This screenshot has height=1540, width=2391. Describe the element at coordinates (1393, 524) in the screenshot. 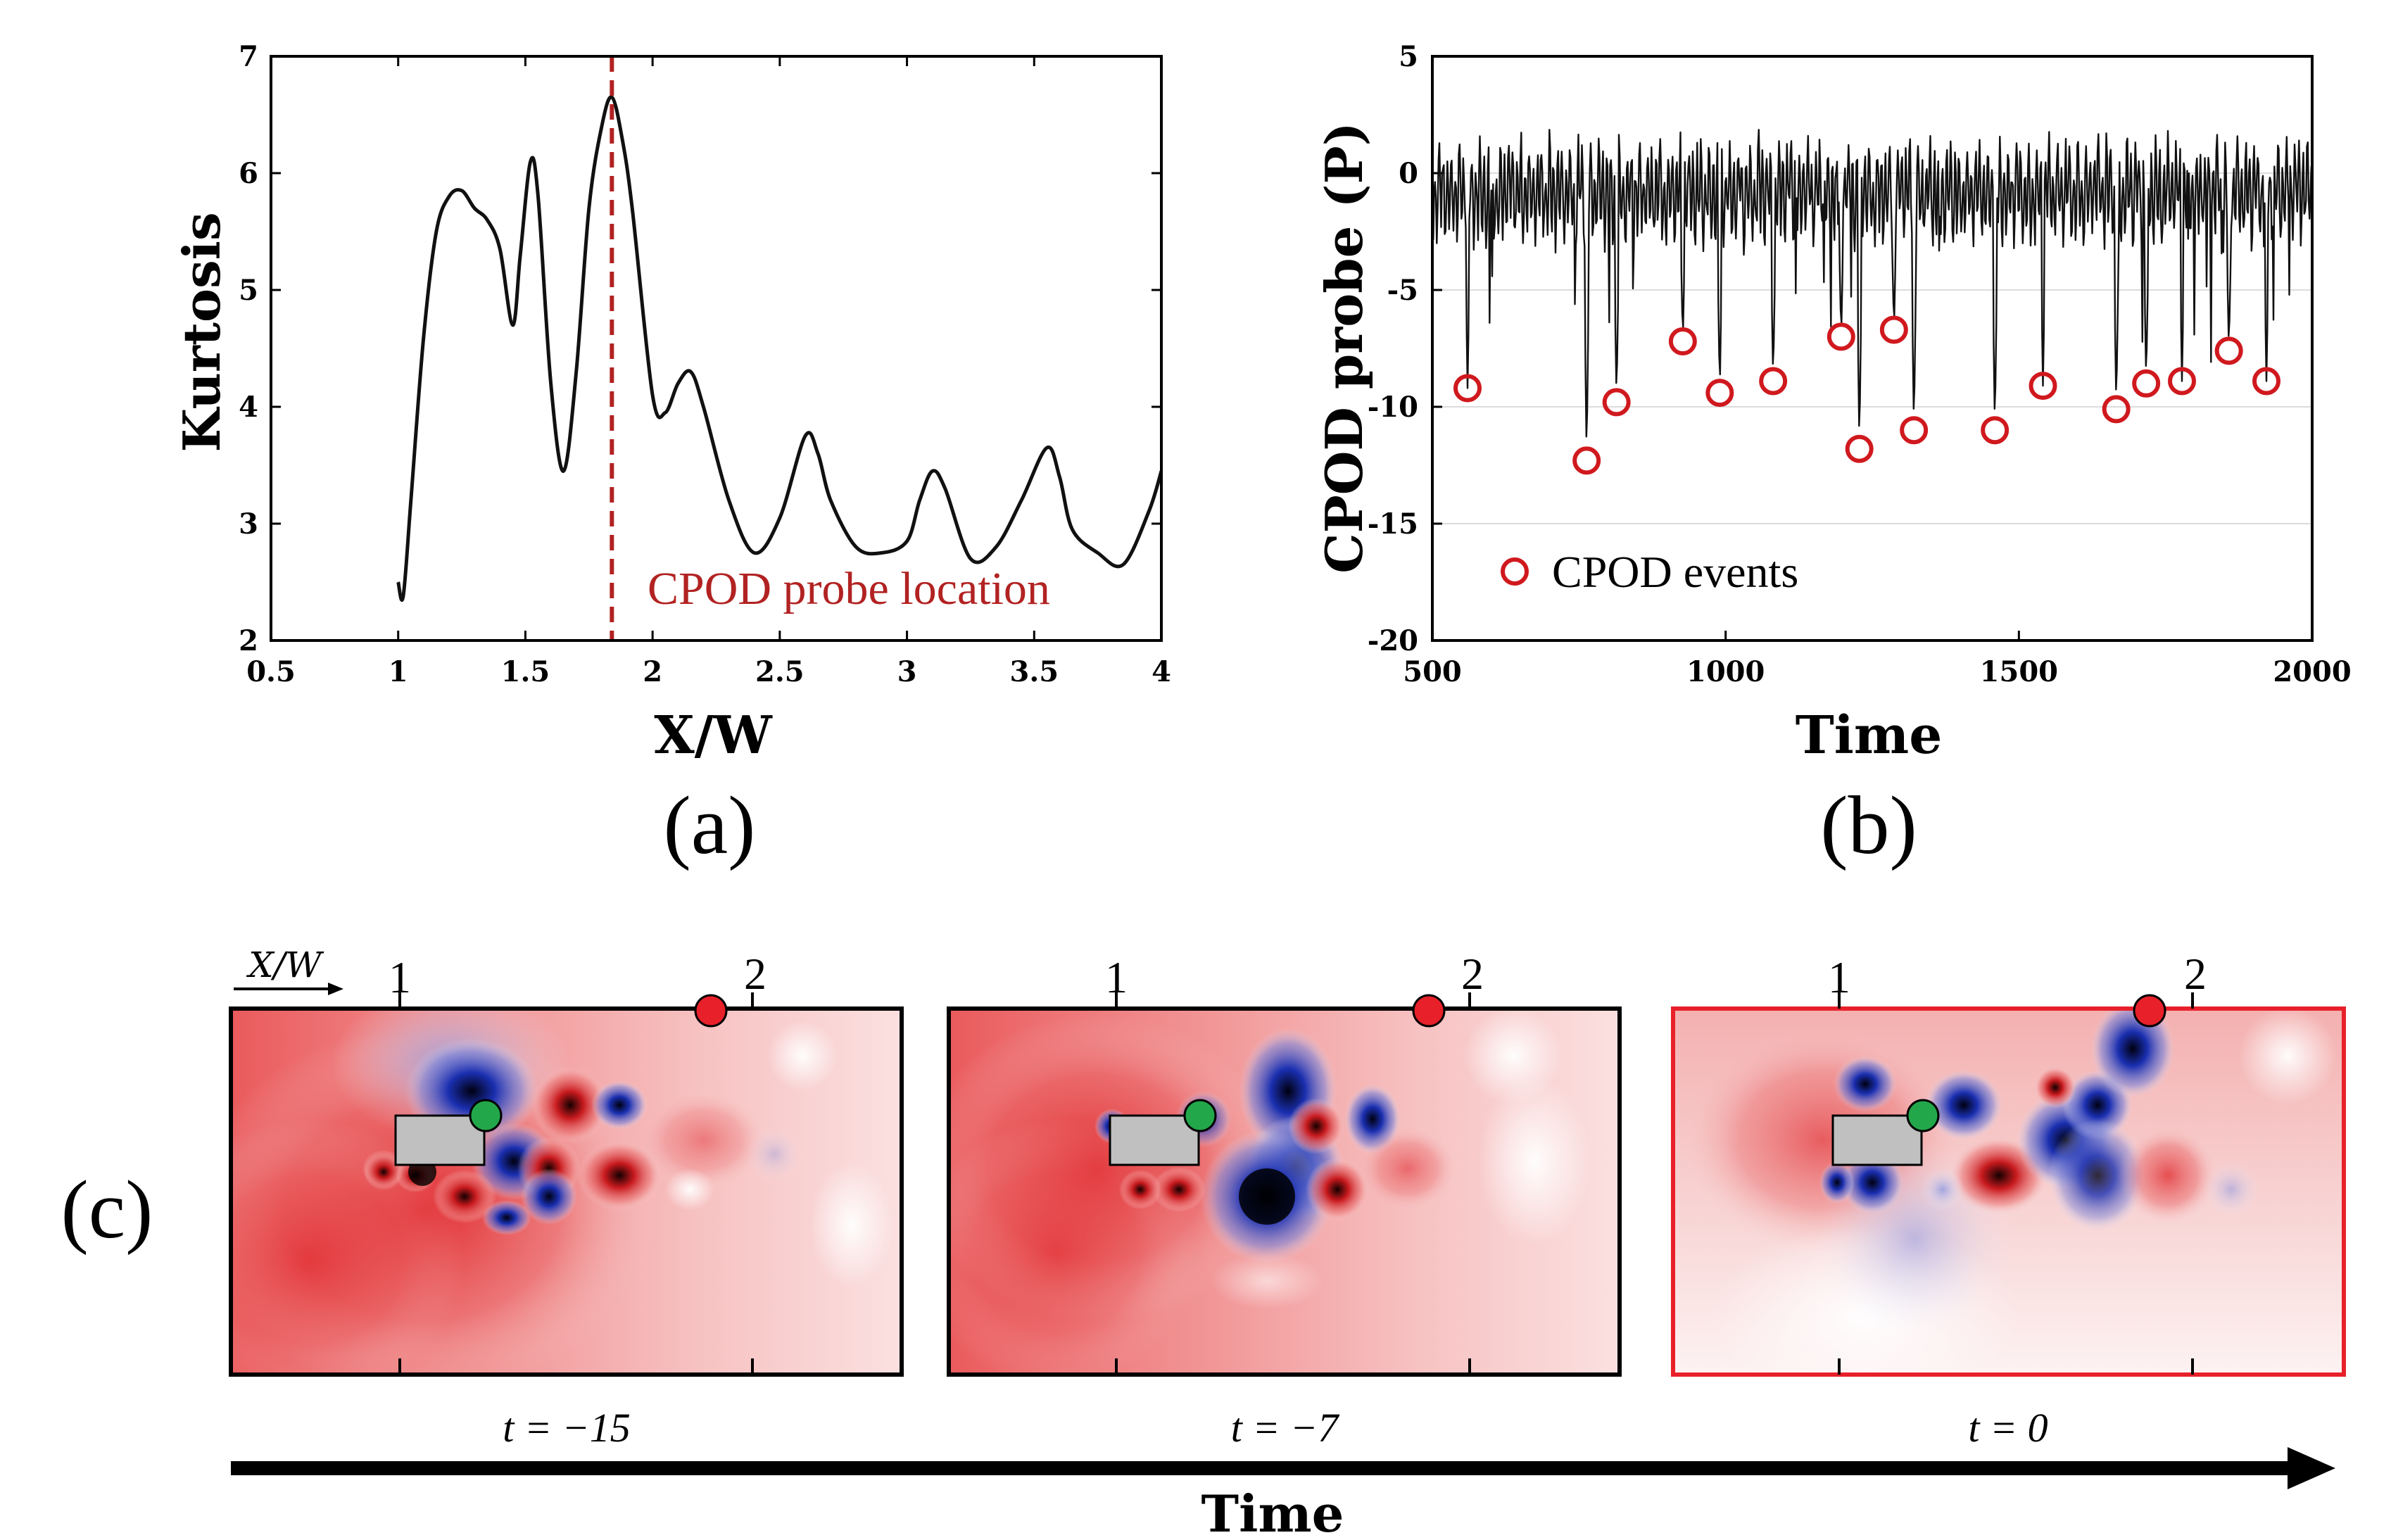

I see `y-tick-label: -15` at that location.